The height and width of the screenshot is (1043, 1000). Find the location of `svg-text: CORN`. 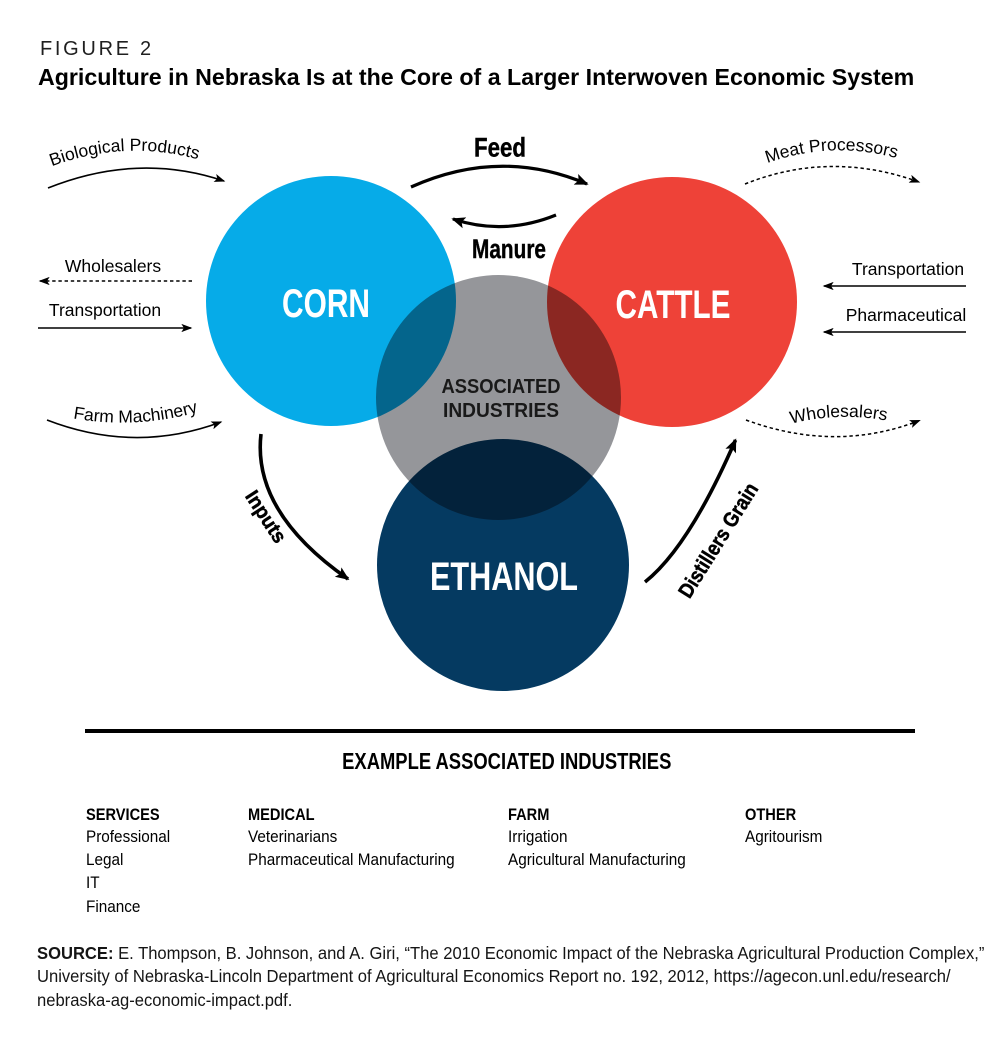

svg-text: CORN is located at coordinates (326, 304).